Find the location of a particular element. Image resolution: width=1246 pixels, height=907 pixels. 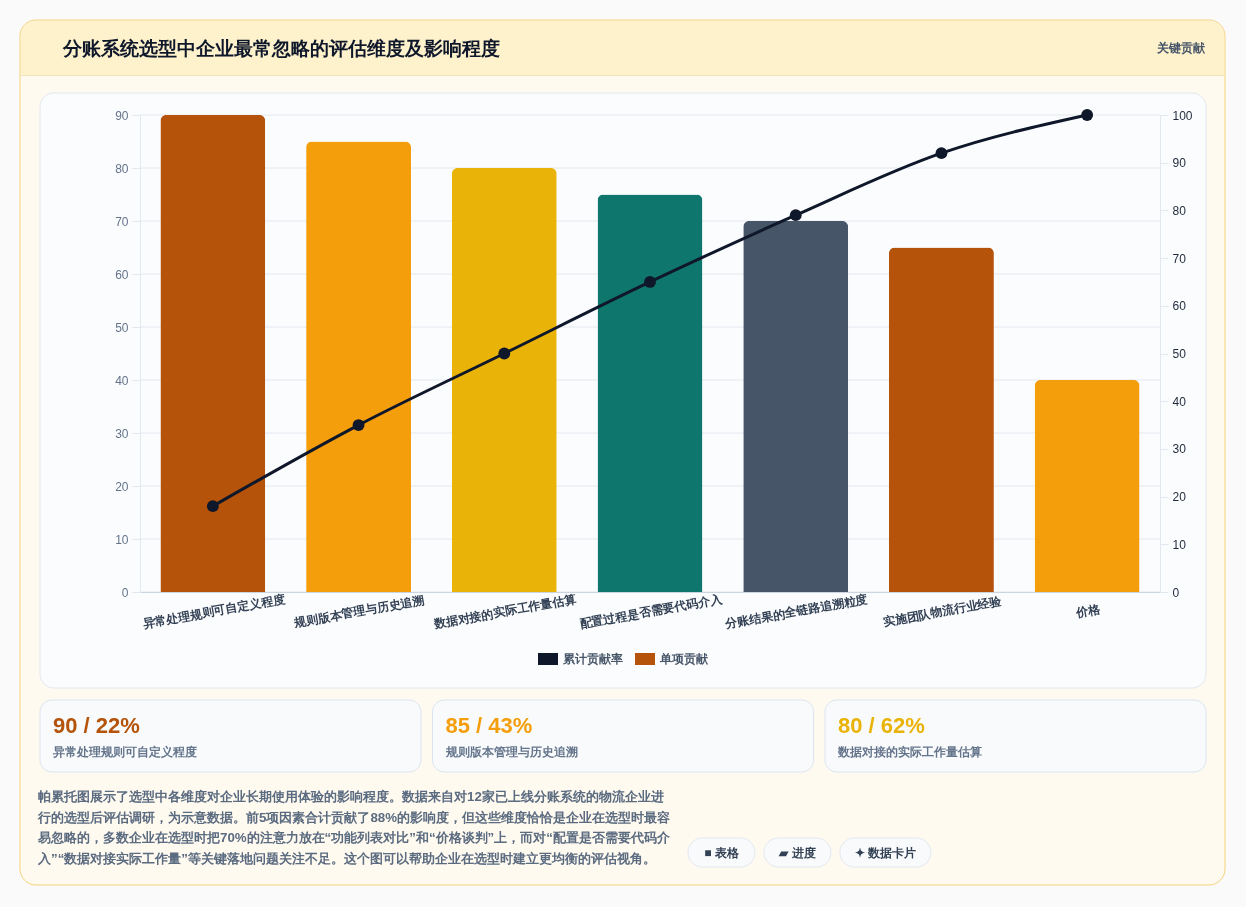

x-tick-label: 分账结果的全链路追溯粒度 is located at coordinates (796, 611).